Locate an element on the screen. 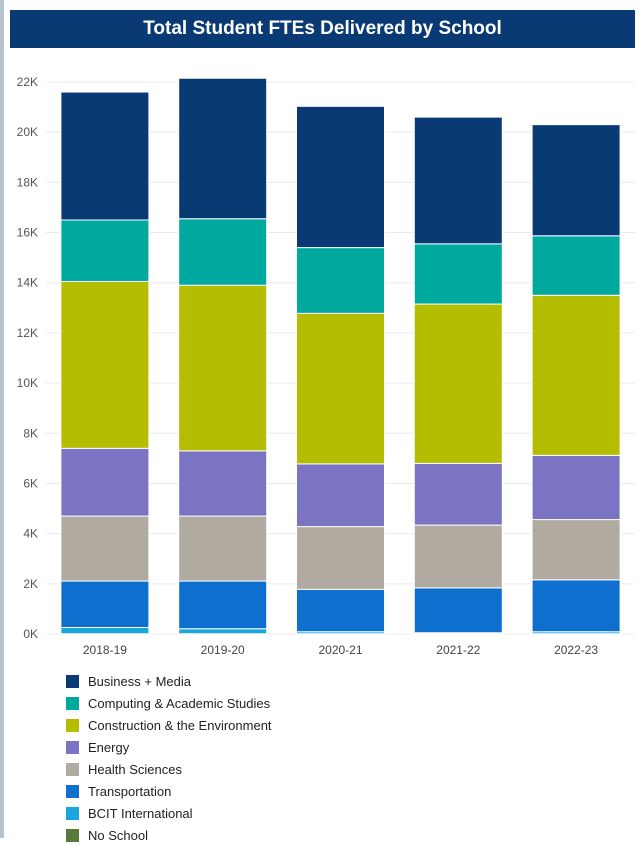  legend-item: Energy is located at coordinates (169, 747).